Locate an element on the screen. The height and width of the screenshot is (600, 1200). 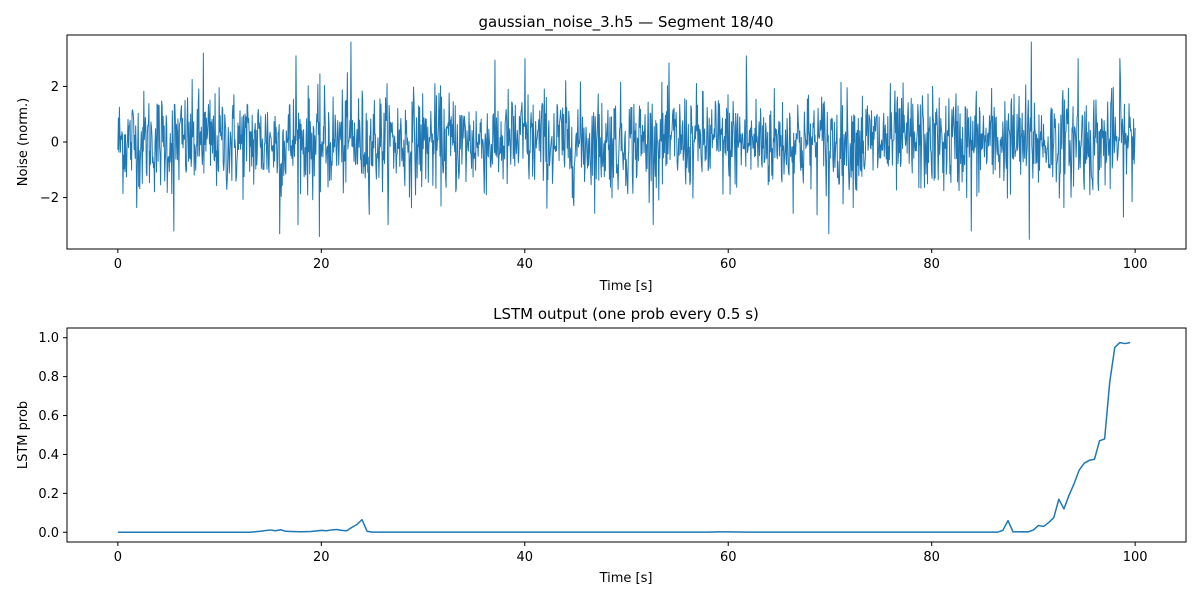
lstm-x-tick-label: 100 is located at coordinates (1135, 557).